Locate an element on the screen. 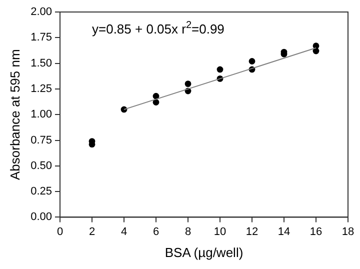 The width and height of the screenshot is (360, 269). x-tick-label: 12 is located at coordinates (252, 232).